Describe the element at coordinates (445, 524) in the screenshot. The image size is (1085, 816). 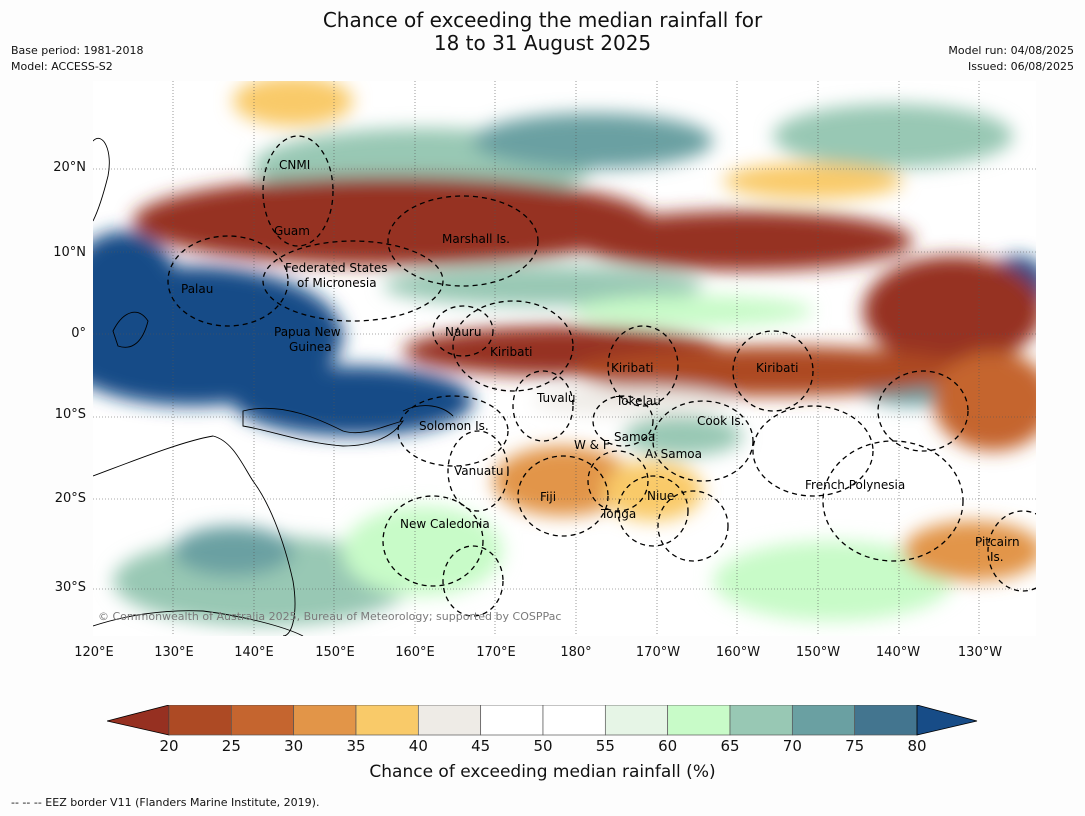
I see `place-label-new-caledonia: New Caledonia` at that location.